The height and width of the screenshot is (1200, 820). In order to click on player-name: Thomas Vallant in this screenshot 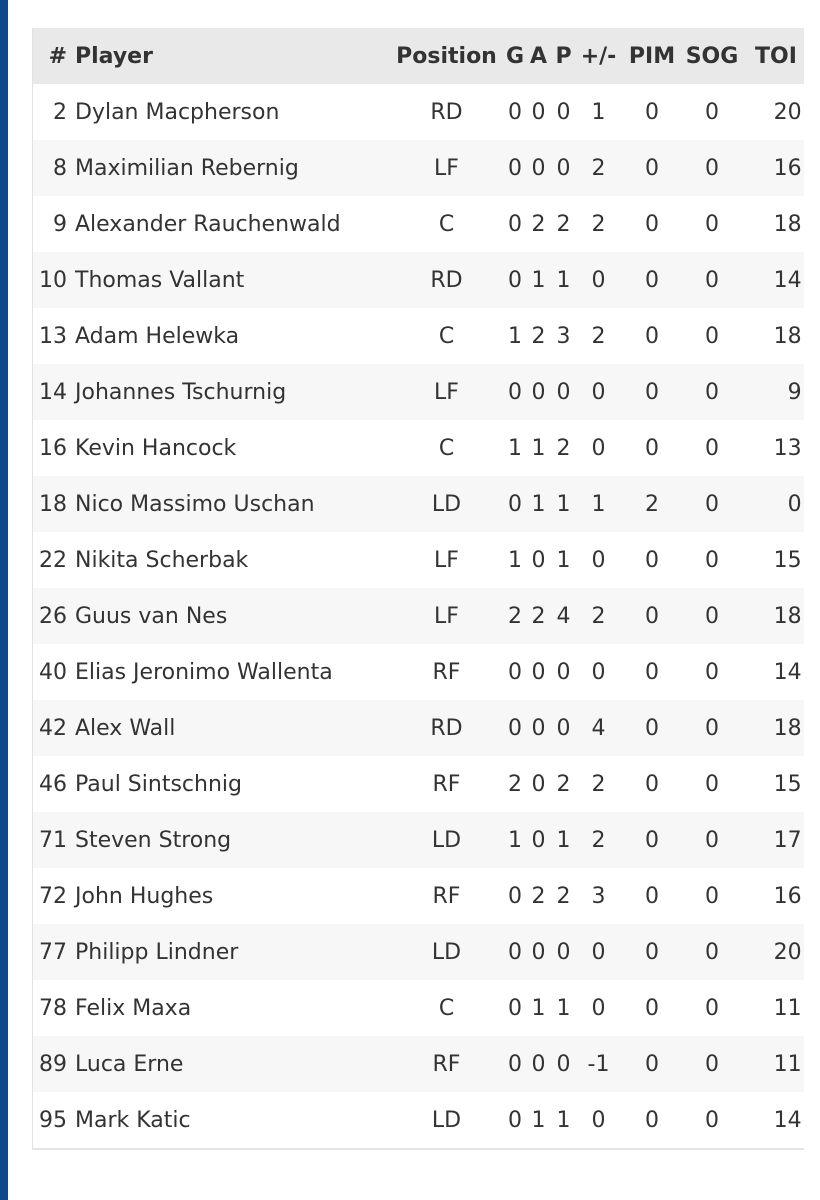, I will do `click(230, 280)`.